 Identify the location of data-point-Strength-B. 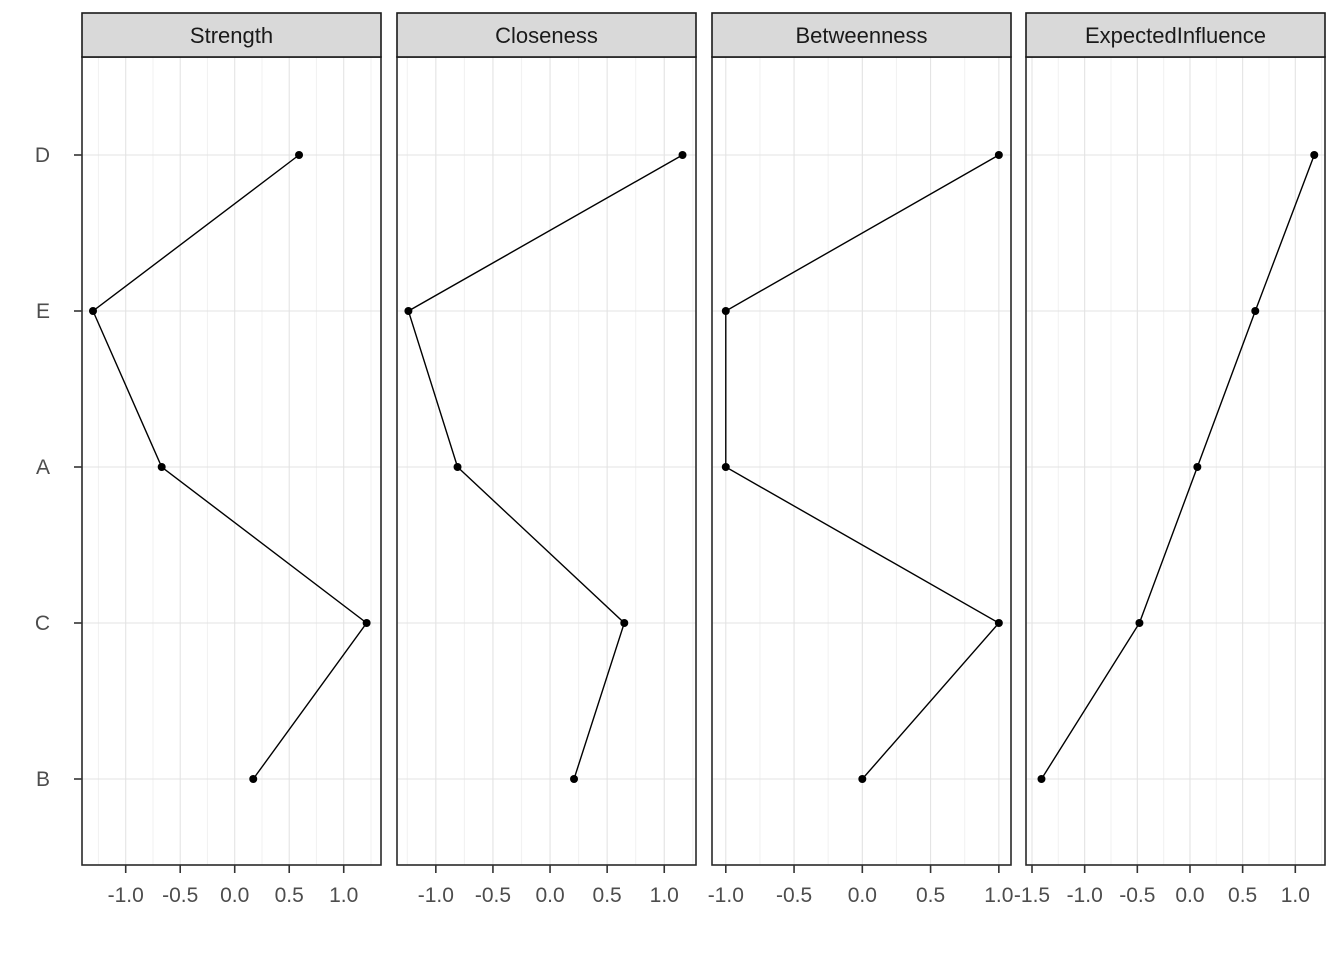
(253, 779).